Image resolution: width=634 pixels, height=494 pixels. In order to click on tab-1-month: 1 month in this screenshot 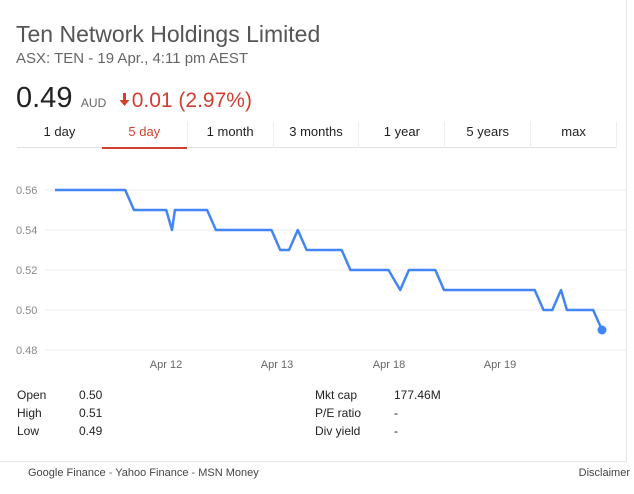, I will do `click(230, 135)`.